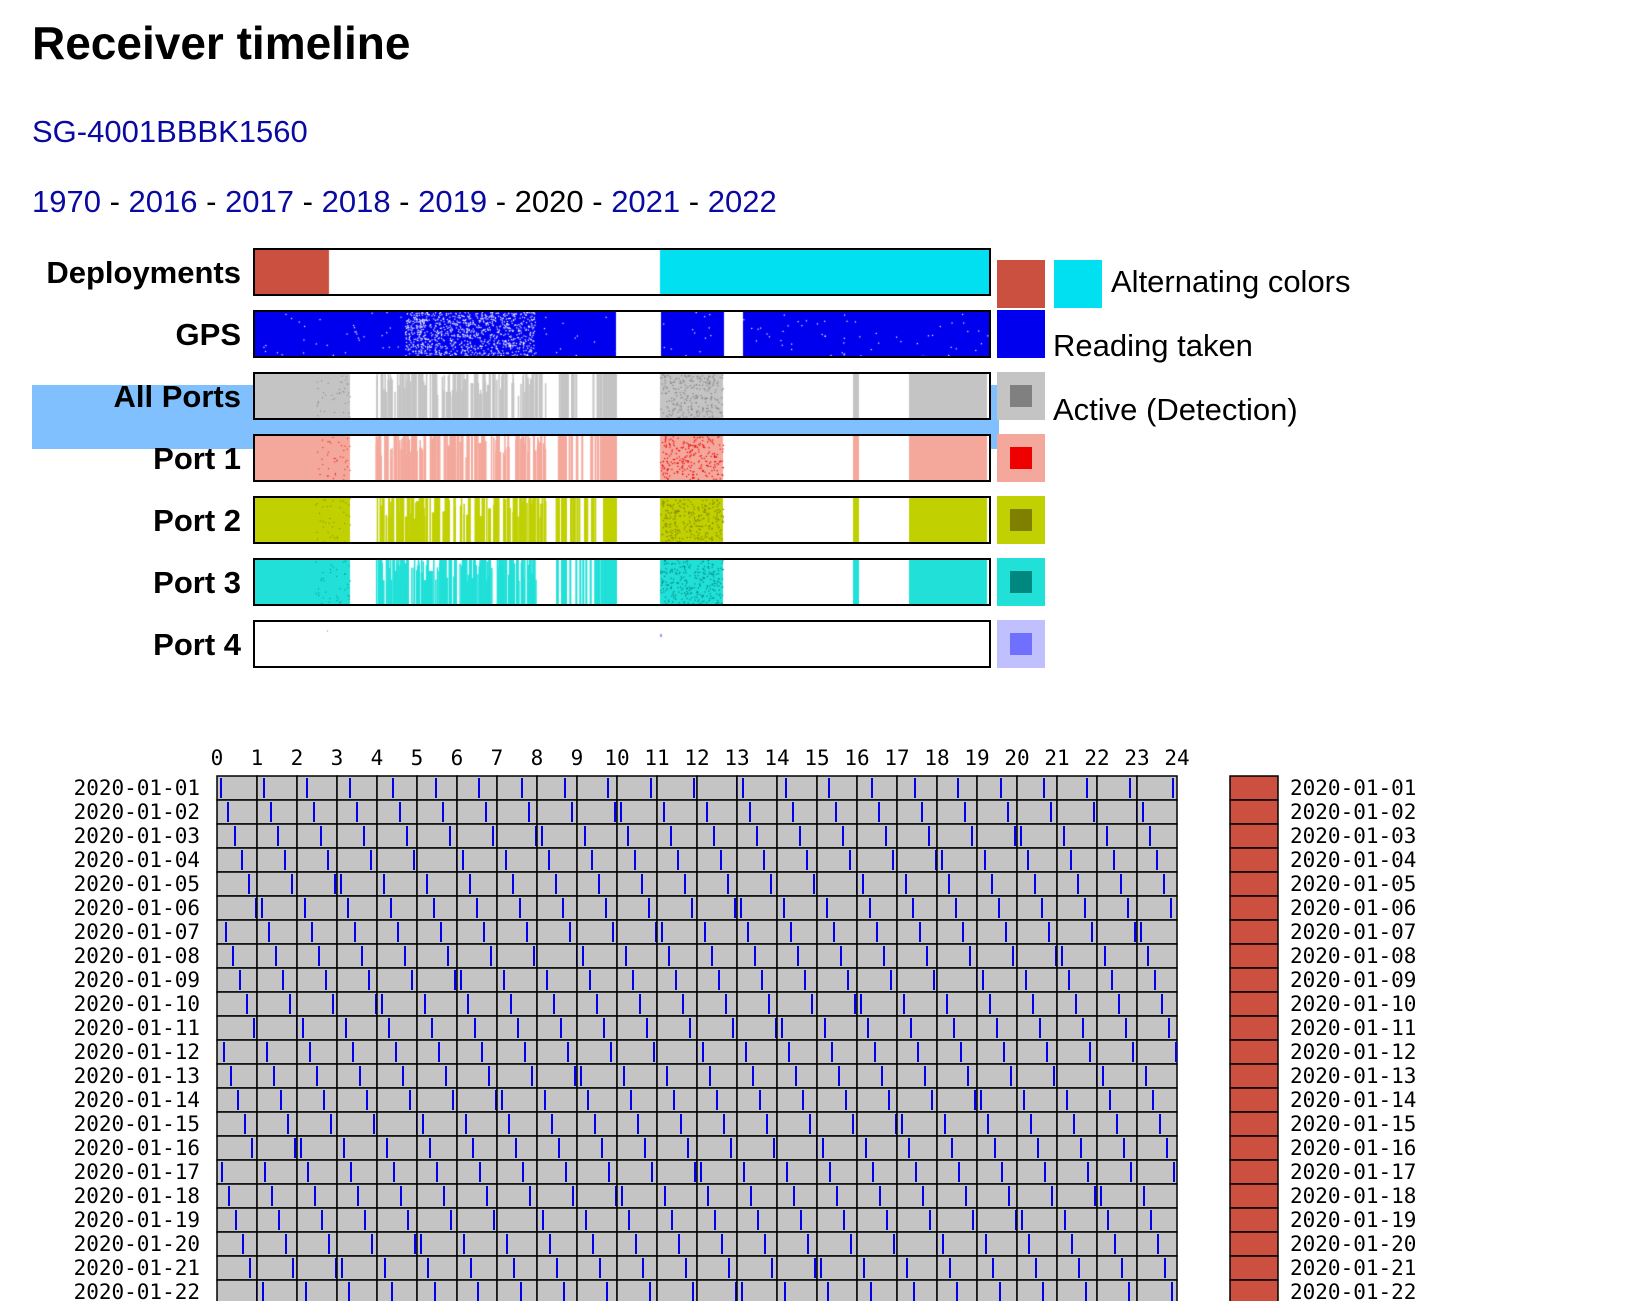 This screenshot has height=1306, width=1639. Describe the element at coordinates (646, 201) in the screenshot. I see `year-link-2021: 2021` at that location.